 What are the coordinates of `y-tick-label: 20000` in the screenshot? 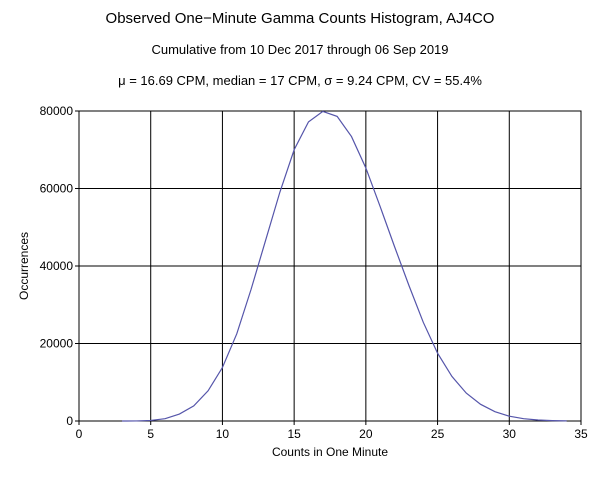 It's located at (57, 344).